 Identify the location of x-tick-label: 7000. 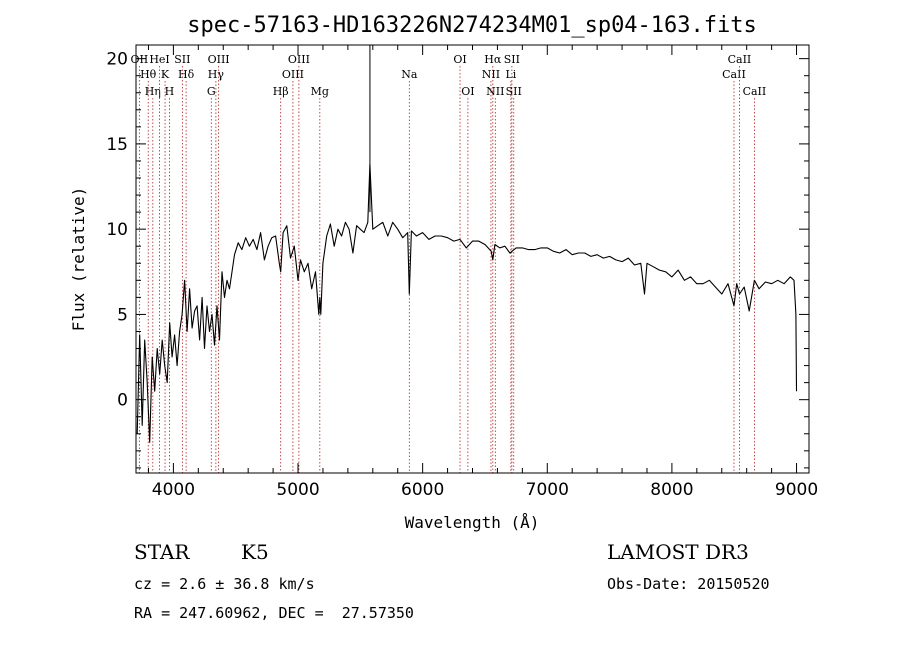
(547, 490).